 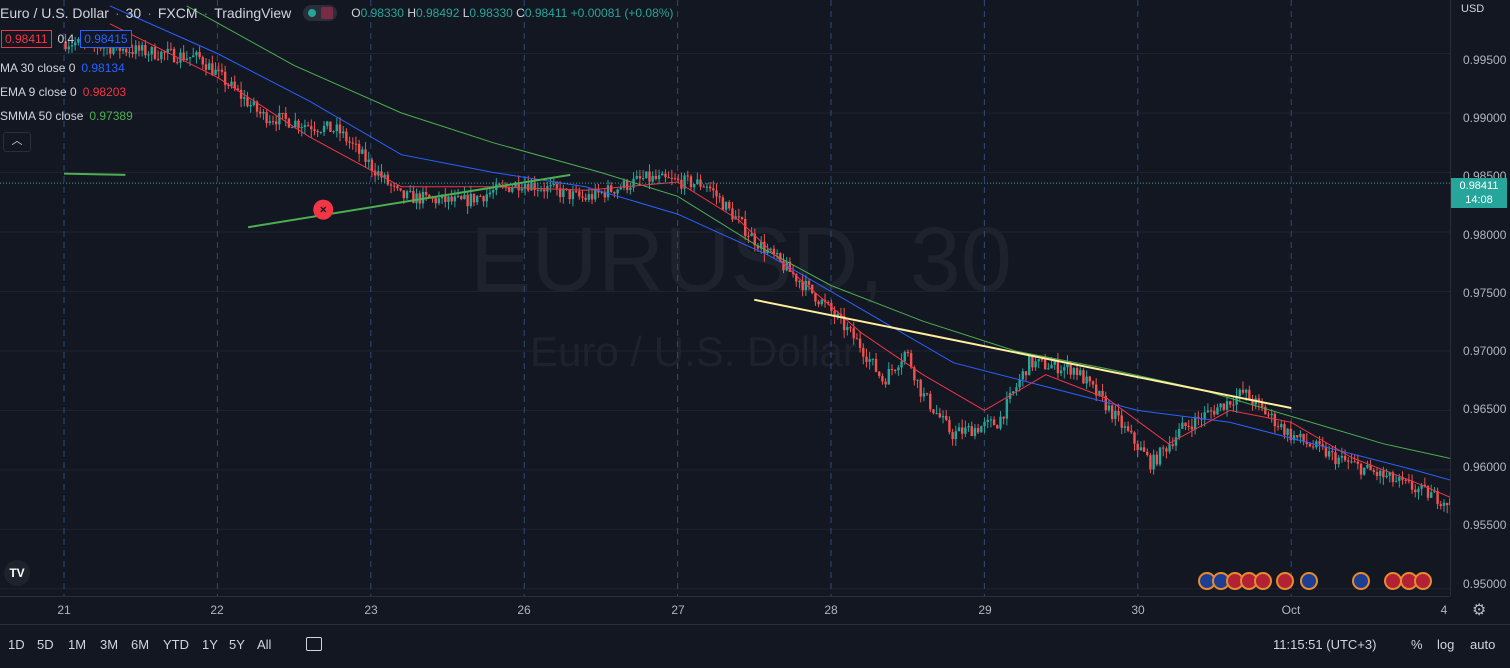 What do you see at coordinates (54, 13) in the screenshot?
I see `symbol-name: Euro / U.S. Dollar` at bounding box center [54, 13].